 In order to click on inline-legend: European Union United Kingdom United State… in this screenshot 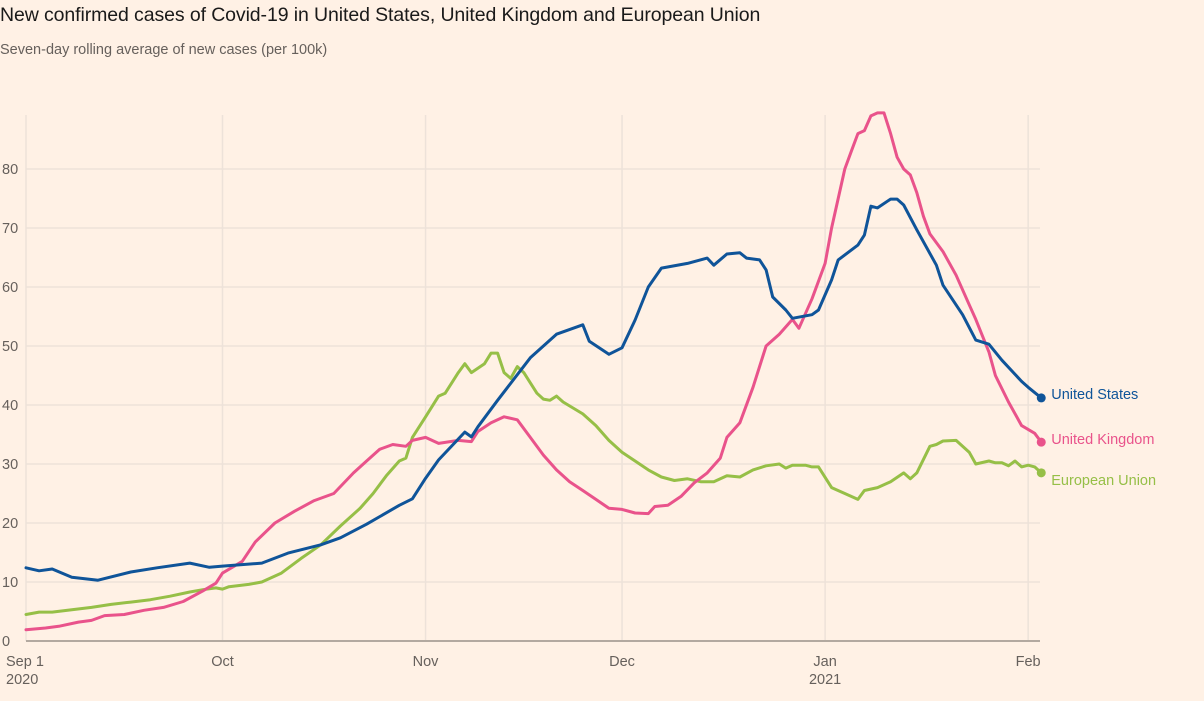, I will do `click(1096, 438)`.